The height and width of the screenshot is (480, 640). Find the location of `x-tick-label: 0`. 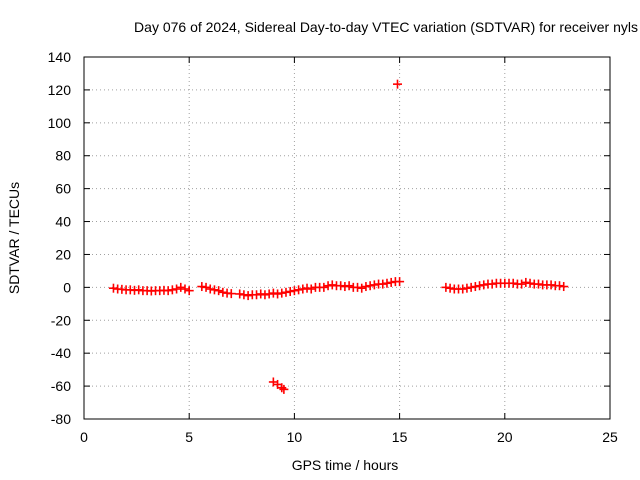

x-tick-label: 0 is located at coordinates (84, 437).